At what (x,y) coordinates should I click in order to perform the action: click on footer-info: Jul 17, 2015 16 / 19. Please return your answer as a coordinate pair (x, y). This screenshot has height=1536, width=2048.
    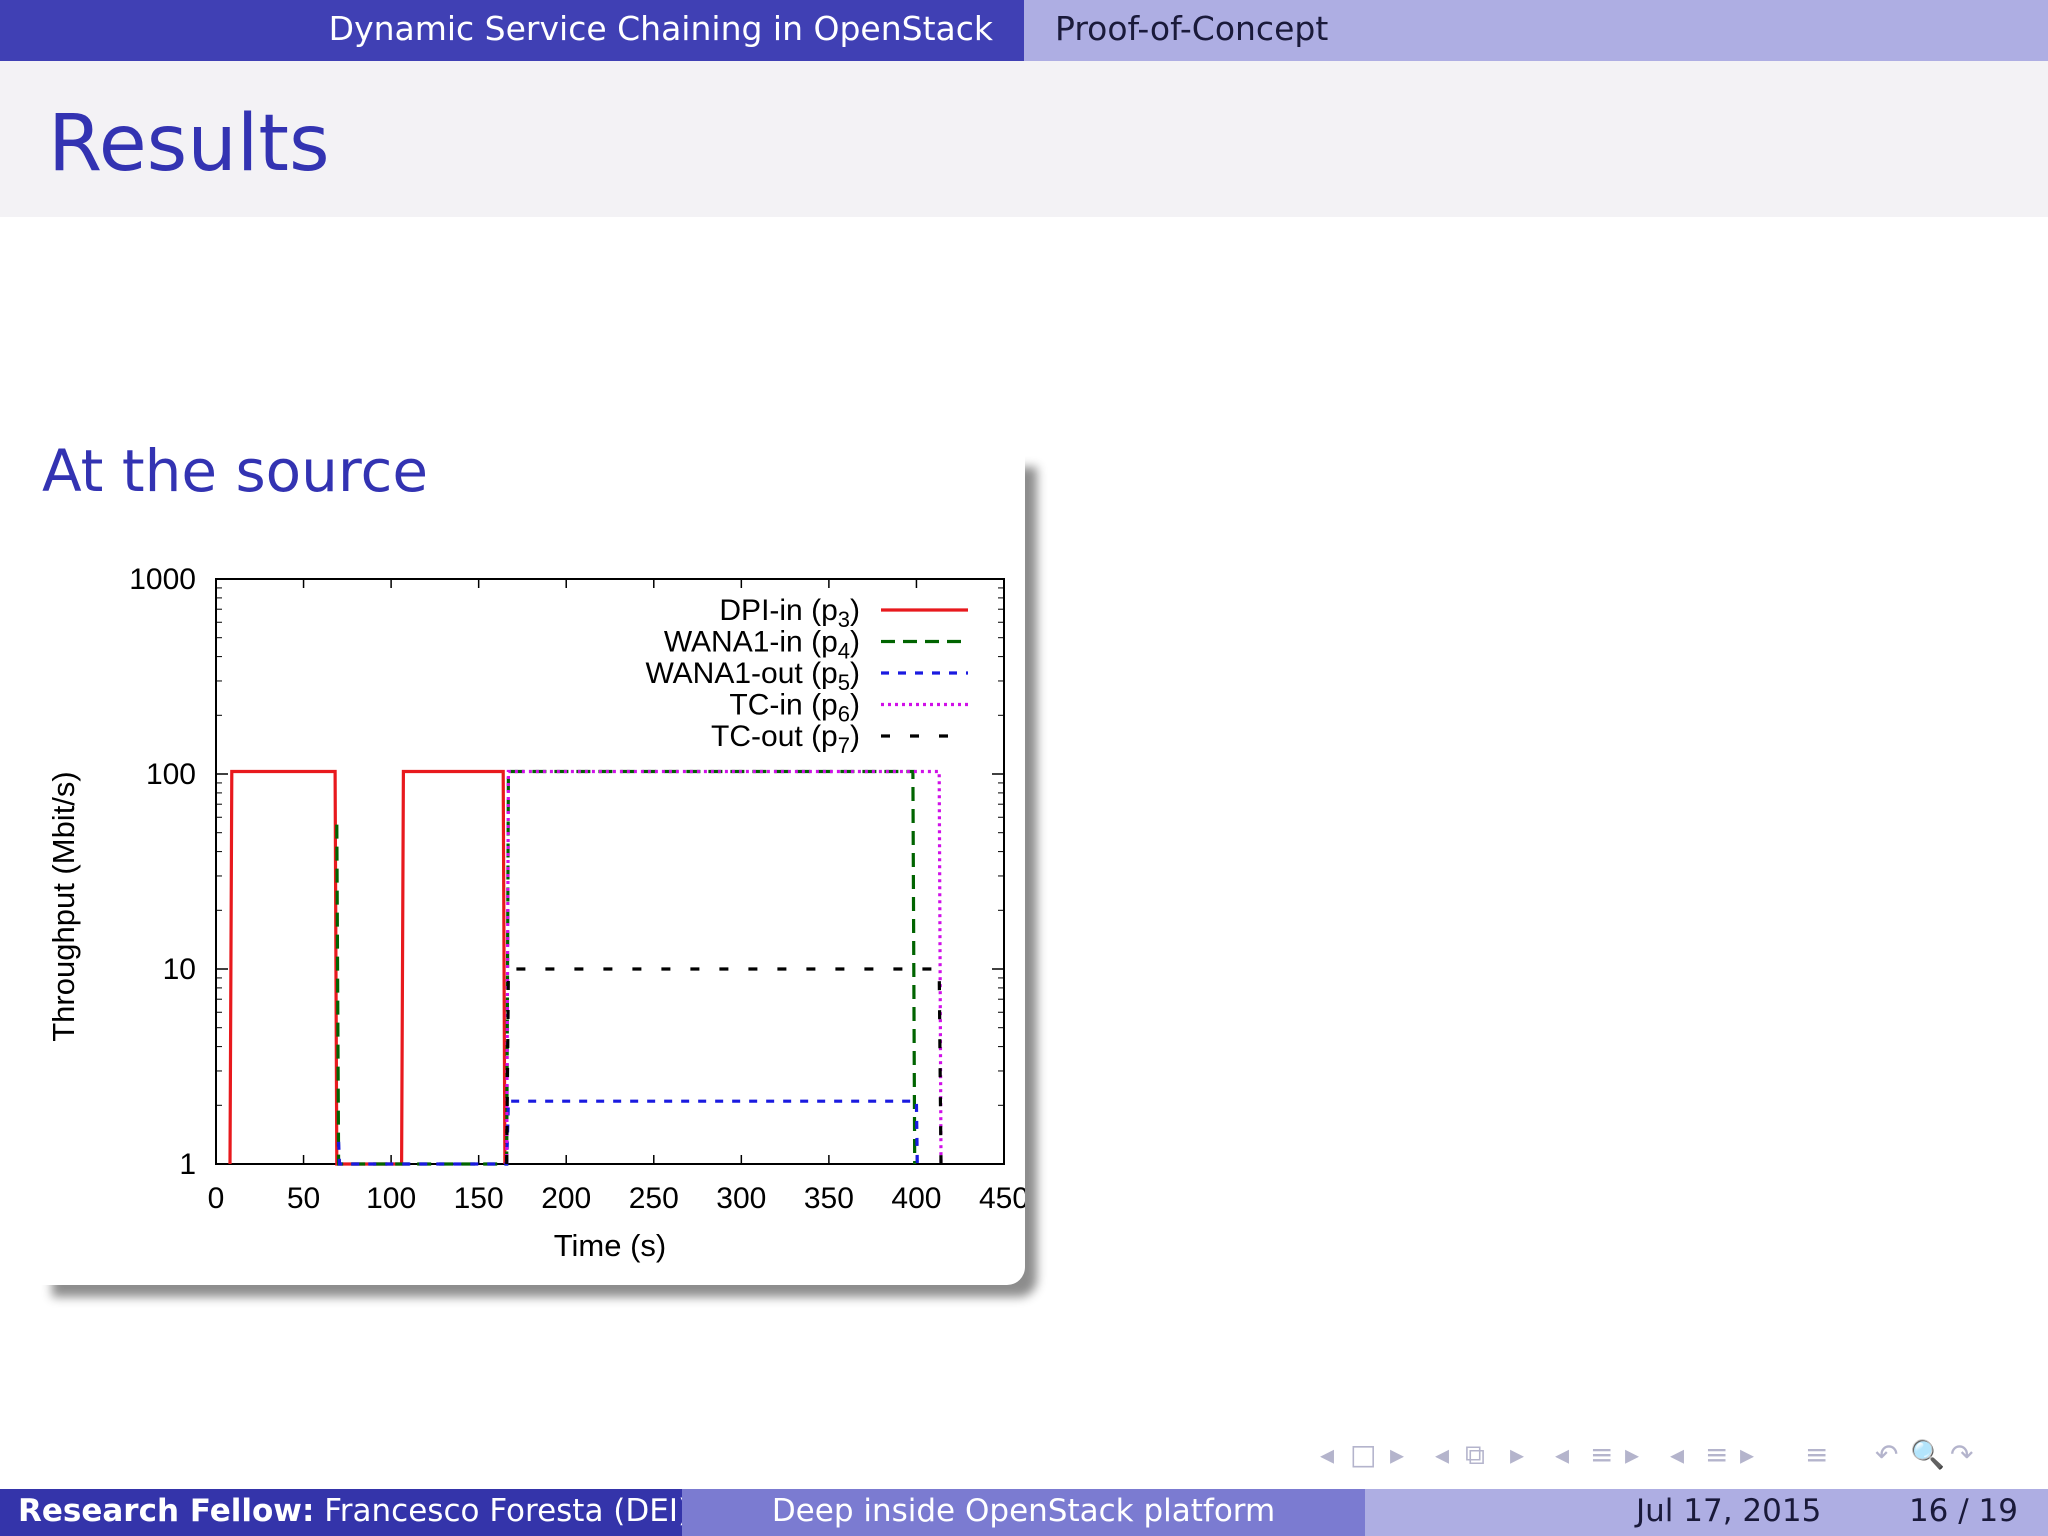
    Looking at the image, I should click on (1706, 1512).